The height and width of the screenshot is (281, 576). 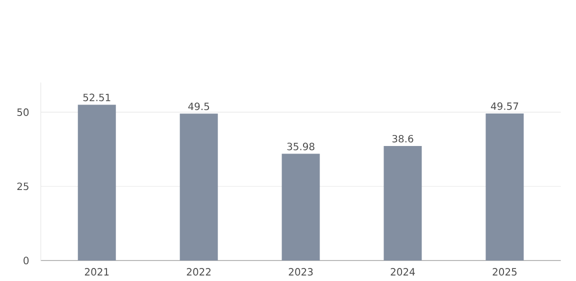 What do you see at coordinates (504, 272) in the screenshot?
I see `x-tick-label: 2025` at bounding box center [504, 272].